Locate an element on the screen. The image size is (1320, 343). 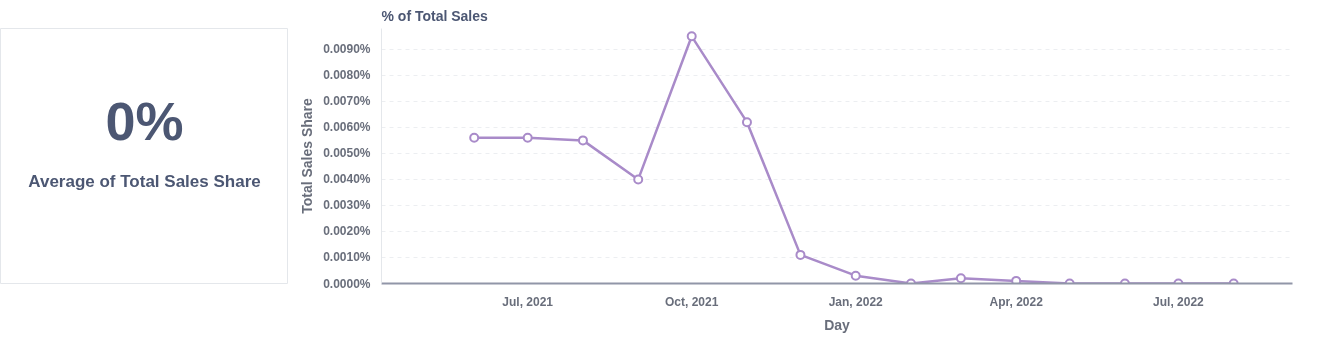
y-tick-label: 0.0070% is located at coordinates (347, 101).